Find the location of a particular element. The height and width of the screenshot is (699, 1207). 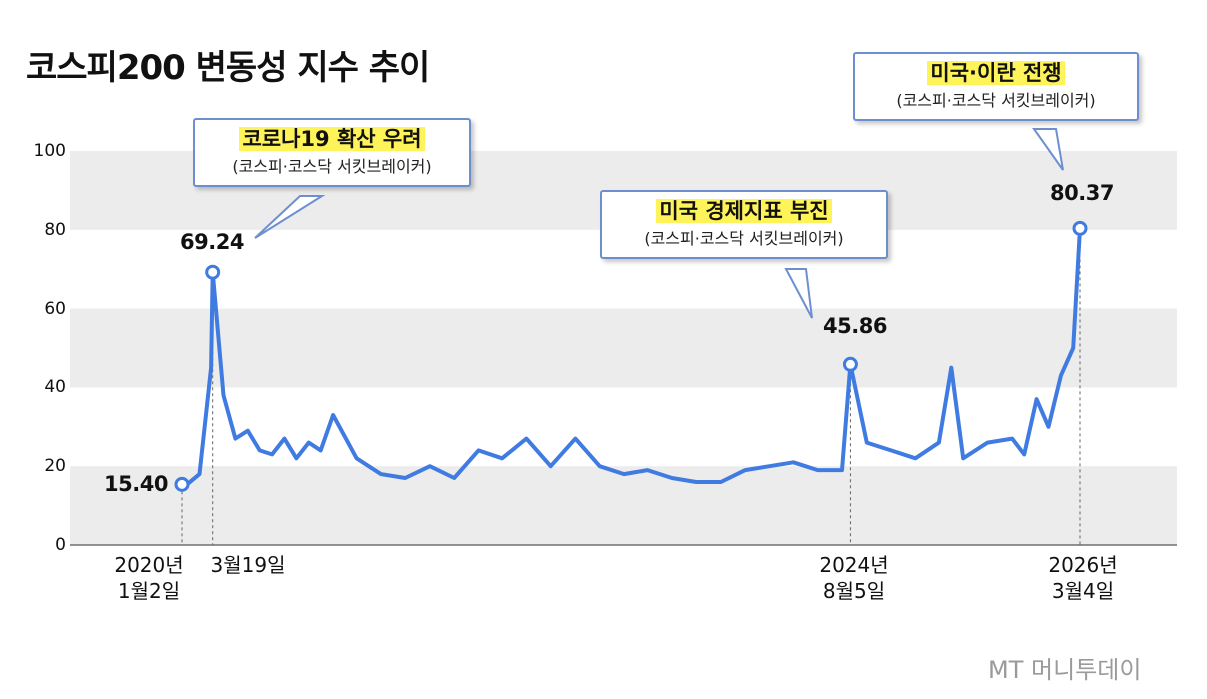

callout-us-economy: 미국 경제지표 부진 (코스피·코스닥 서킷브레이커) is located at coordinates (744, 224).